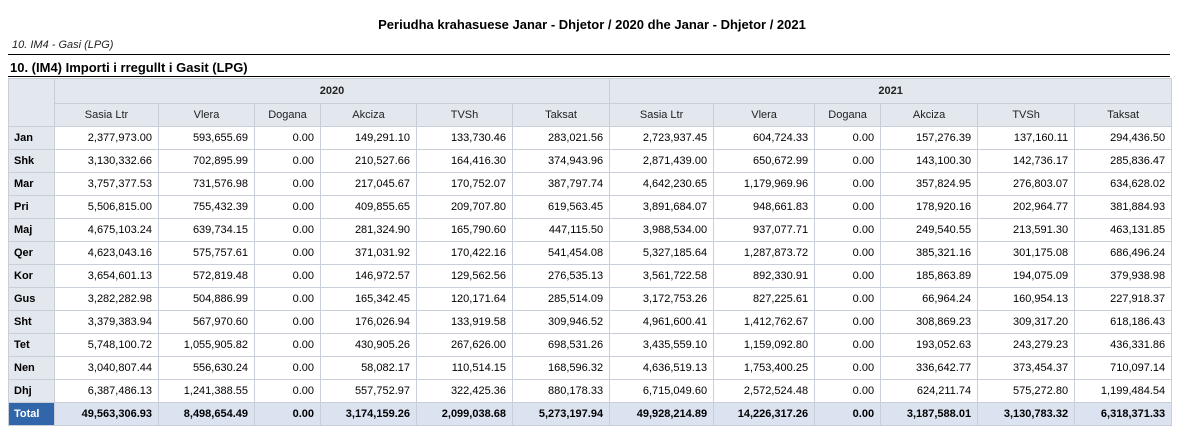 This screenshot has height=426, width=1184. I want to click on report-subtitle: 10. IM4 - Gasi (LPG), so click(63, 45).